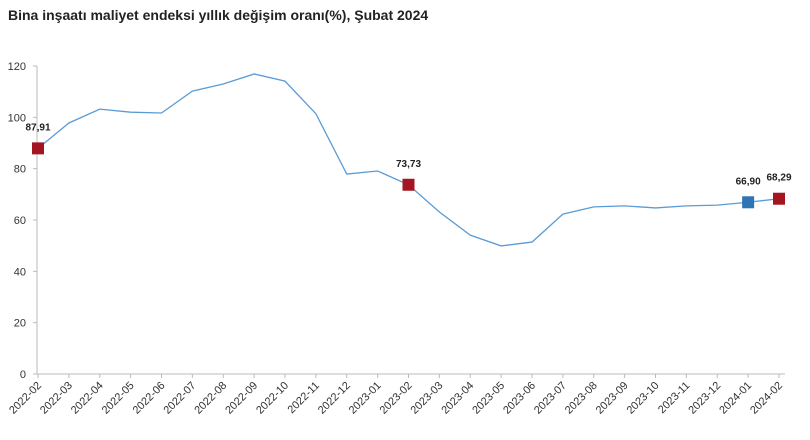 Image resolution: width=810 pixels, height=440 pixels. What do you see at coordinates (643, 398) in the screenshot?
I see `x-tick-label: 2023-10` at bounding box center [643, 398].